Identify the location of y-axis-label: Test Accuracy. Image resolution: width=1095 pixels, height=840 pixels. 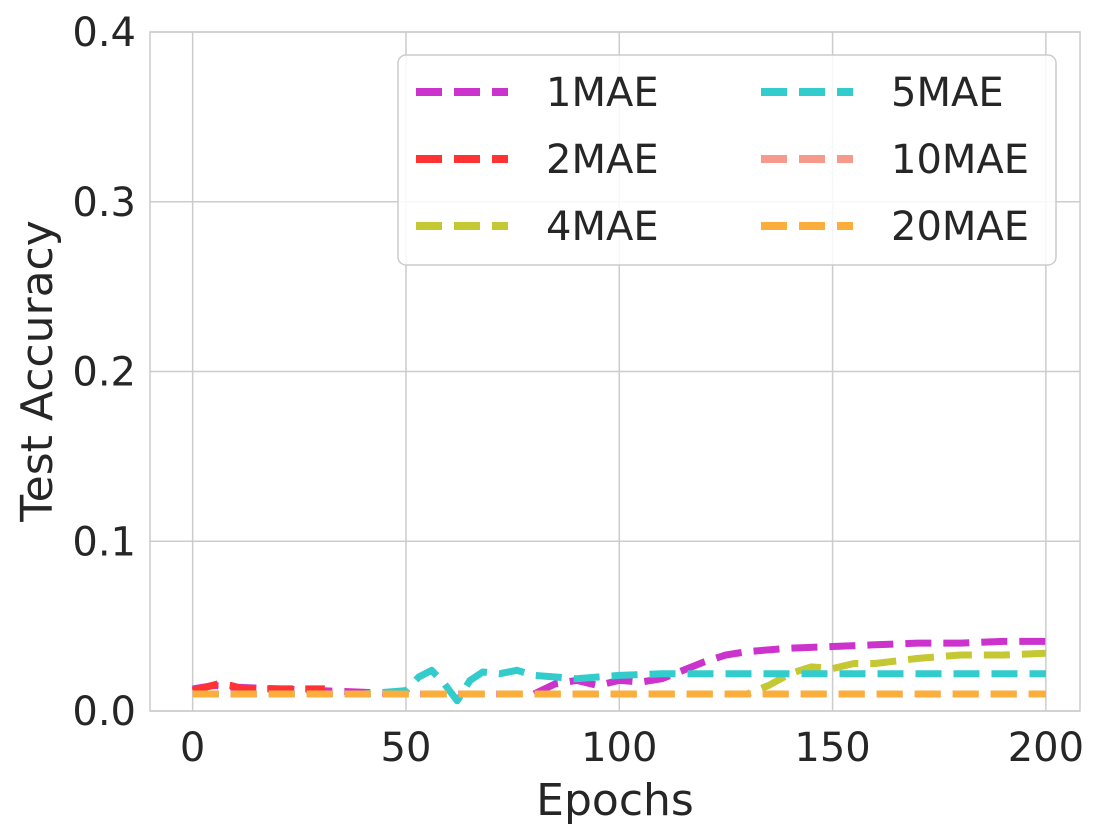
(37, 371).